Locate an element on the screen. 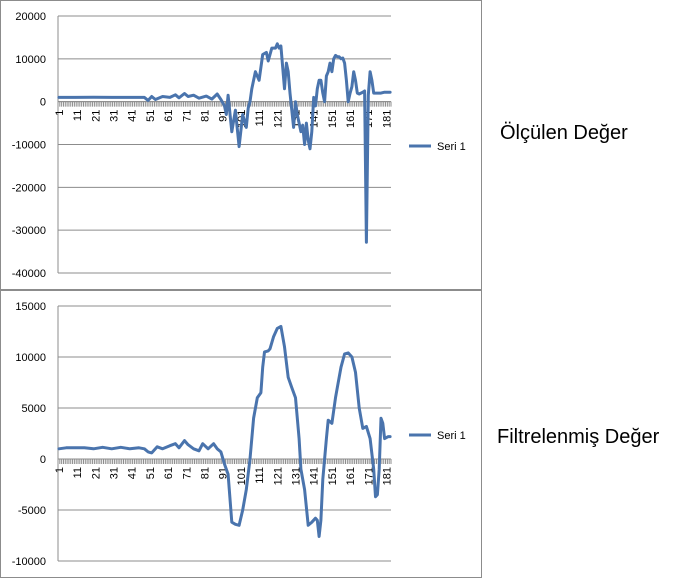 This screenshot has width=700, height=578. y-tick-label: -20000 is located at coordinates (29, 188).